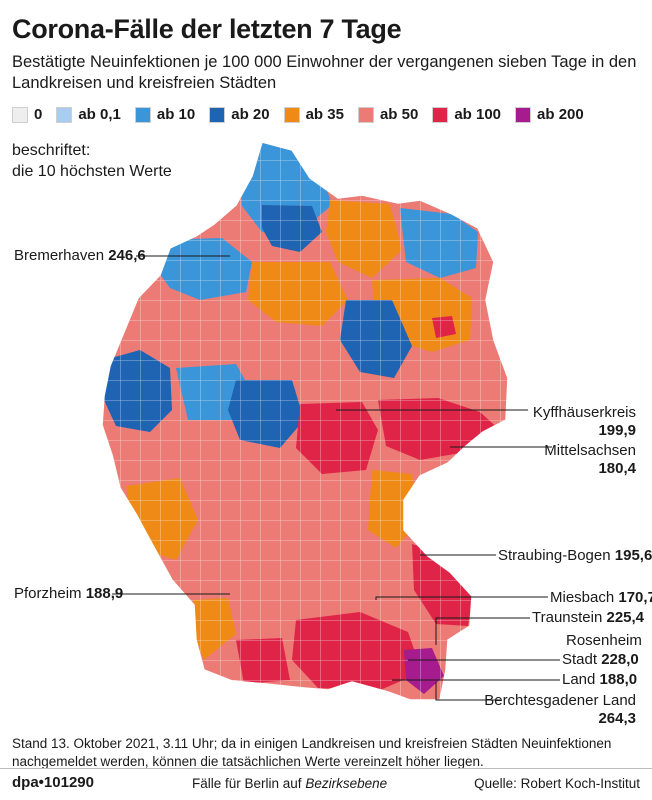 This screenshot has height=800, width=652. I want to click on label-berchtesgaden: Berchtesgadener Land 264,3, so click(560, 710).